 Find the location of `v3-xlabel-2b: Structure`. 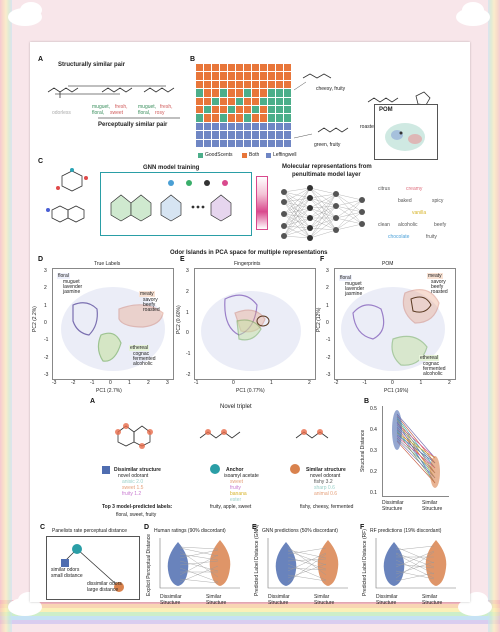

v3-xlabel-2b: Structure is located at coordinates (432, 603).